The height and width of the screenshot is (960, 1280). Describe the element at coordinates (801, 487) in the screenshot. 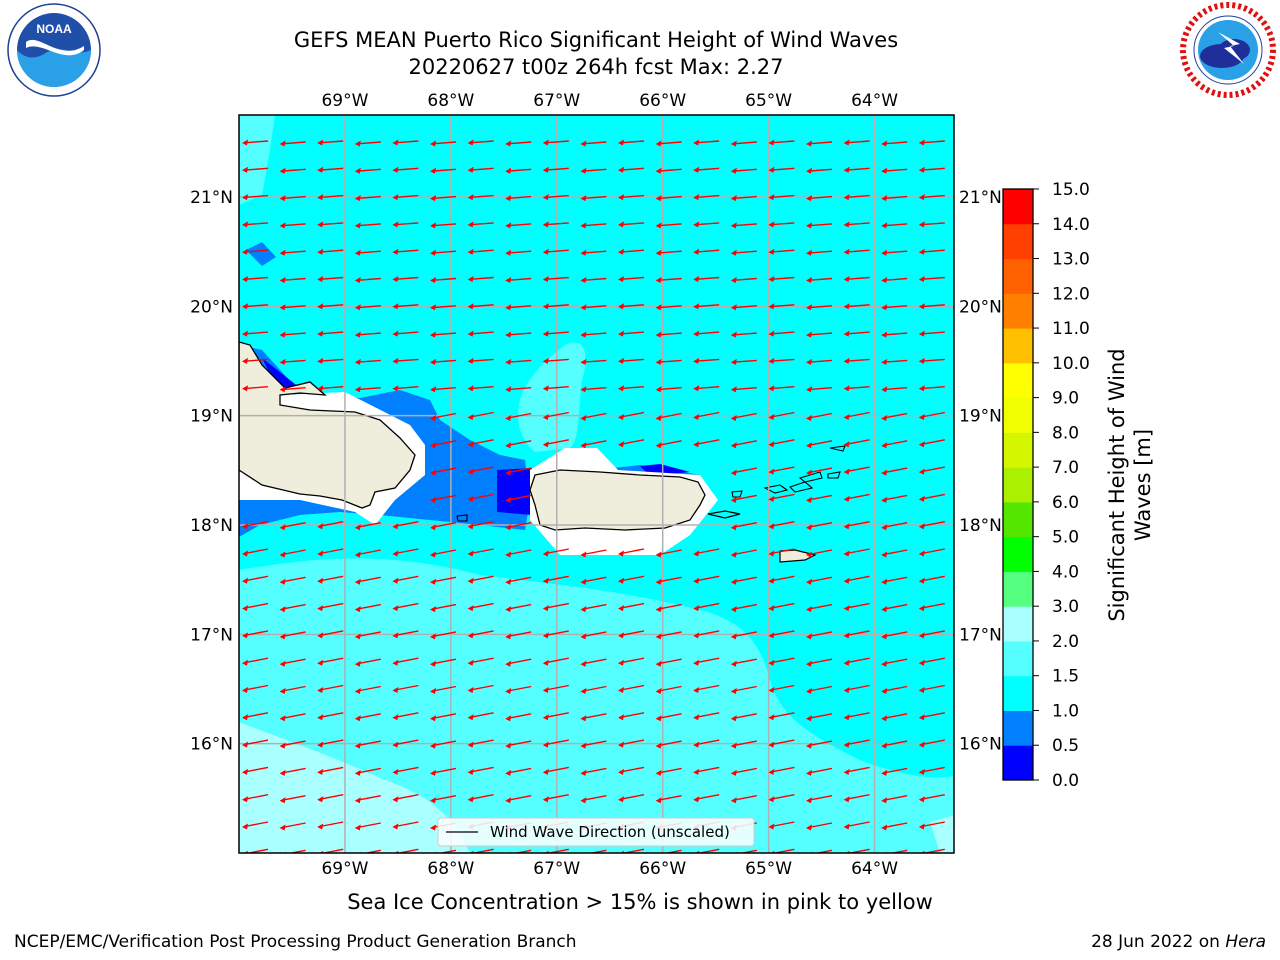

I see `st-john-outline` at that location.